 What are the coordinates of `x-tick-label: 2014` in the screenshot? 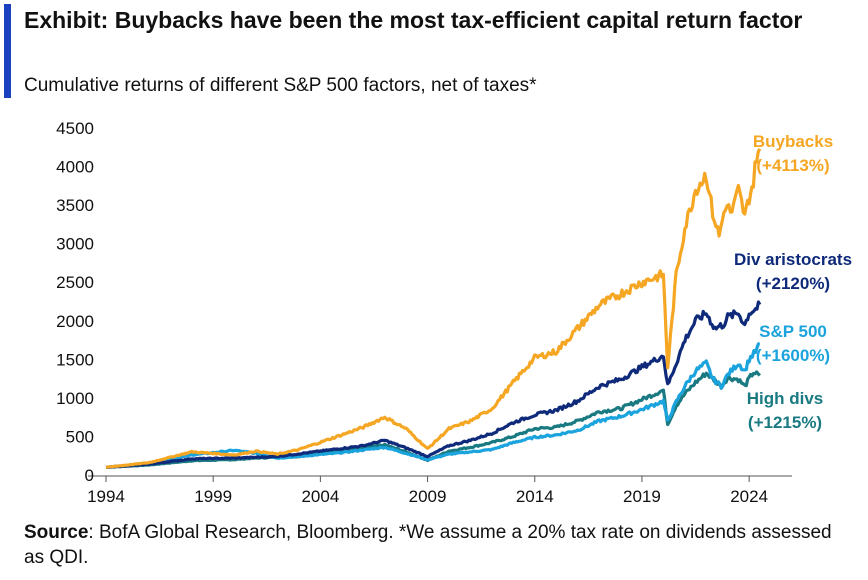 It's located at (535, 496).